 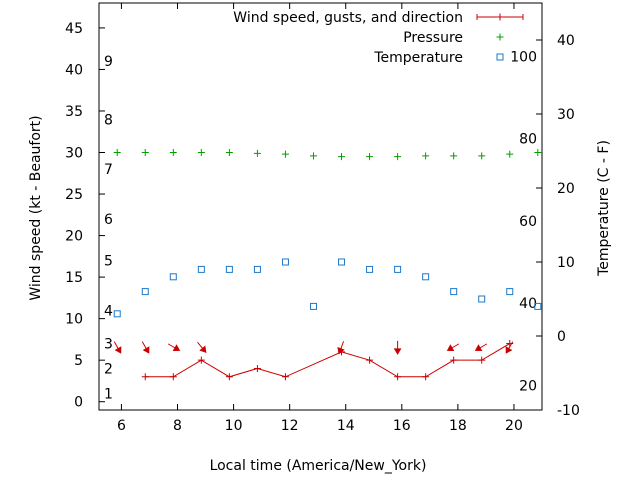 I want to click on beaufort-label: 2, so click(x=108, y=369).